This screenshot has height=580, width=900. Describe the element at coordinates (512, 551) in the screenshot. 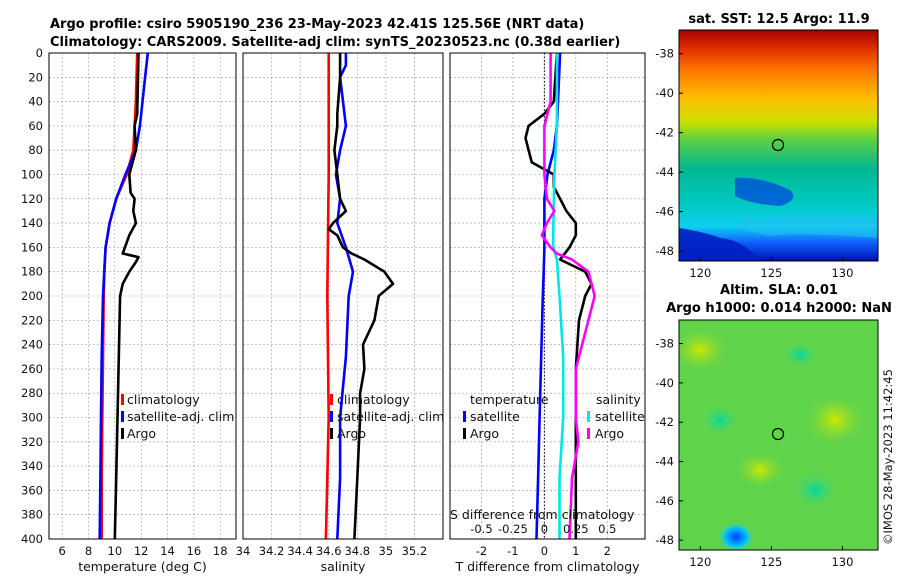

I see `x-tick-label: -1` at that location.